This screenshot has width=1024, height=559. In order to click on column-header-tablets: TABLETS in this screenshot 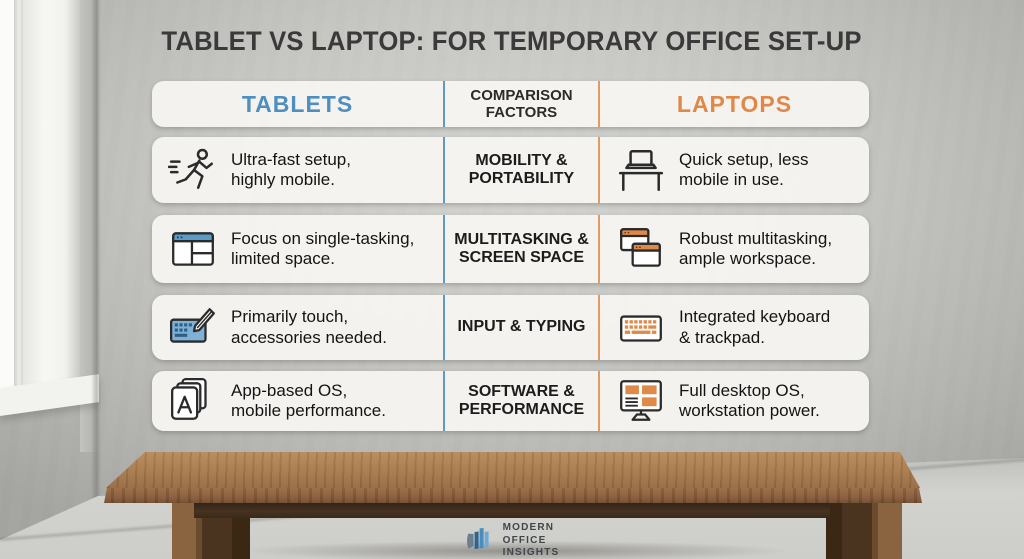, I will do `click(297, 103)`.